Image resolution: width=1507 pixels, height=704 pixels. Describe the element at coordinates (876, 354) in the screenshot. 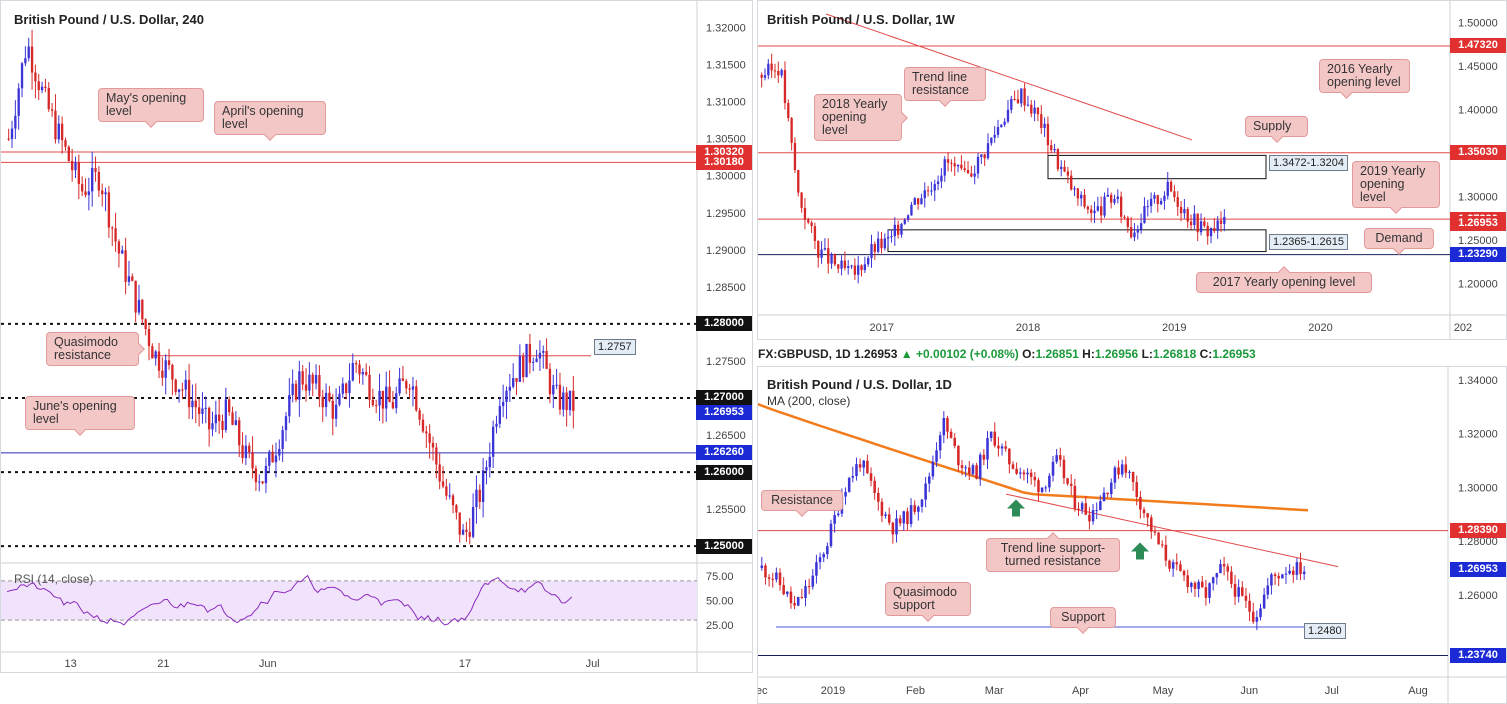

I see `last-price: 1.26953` at that location.